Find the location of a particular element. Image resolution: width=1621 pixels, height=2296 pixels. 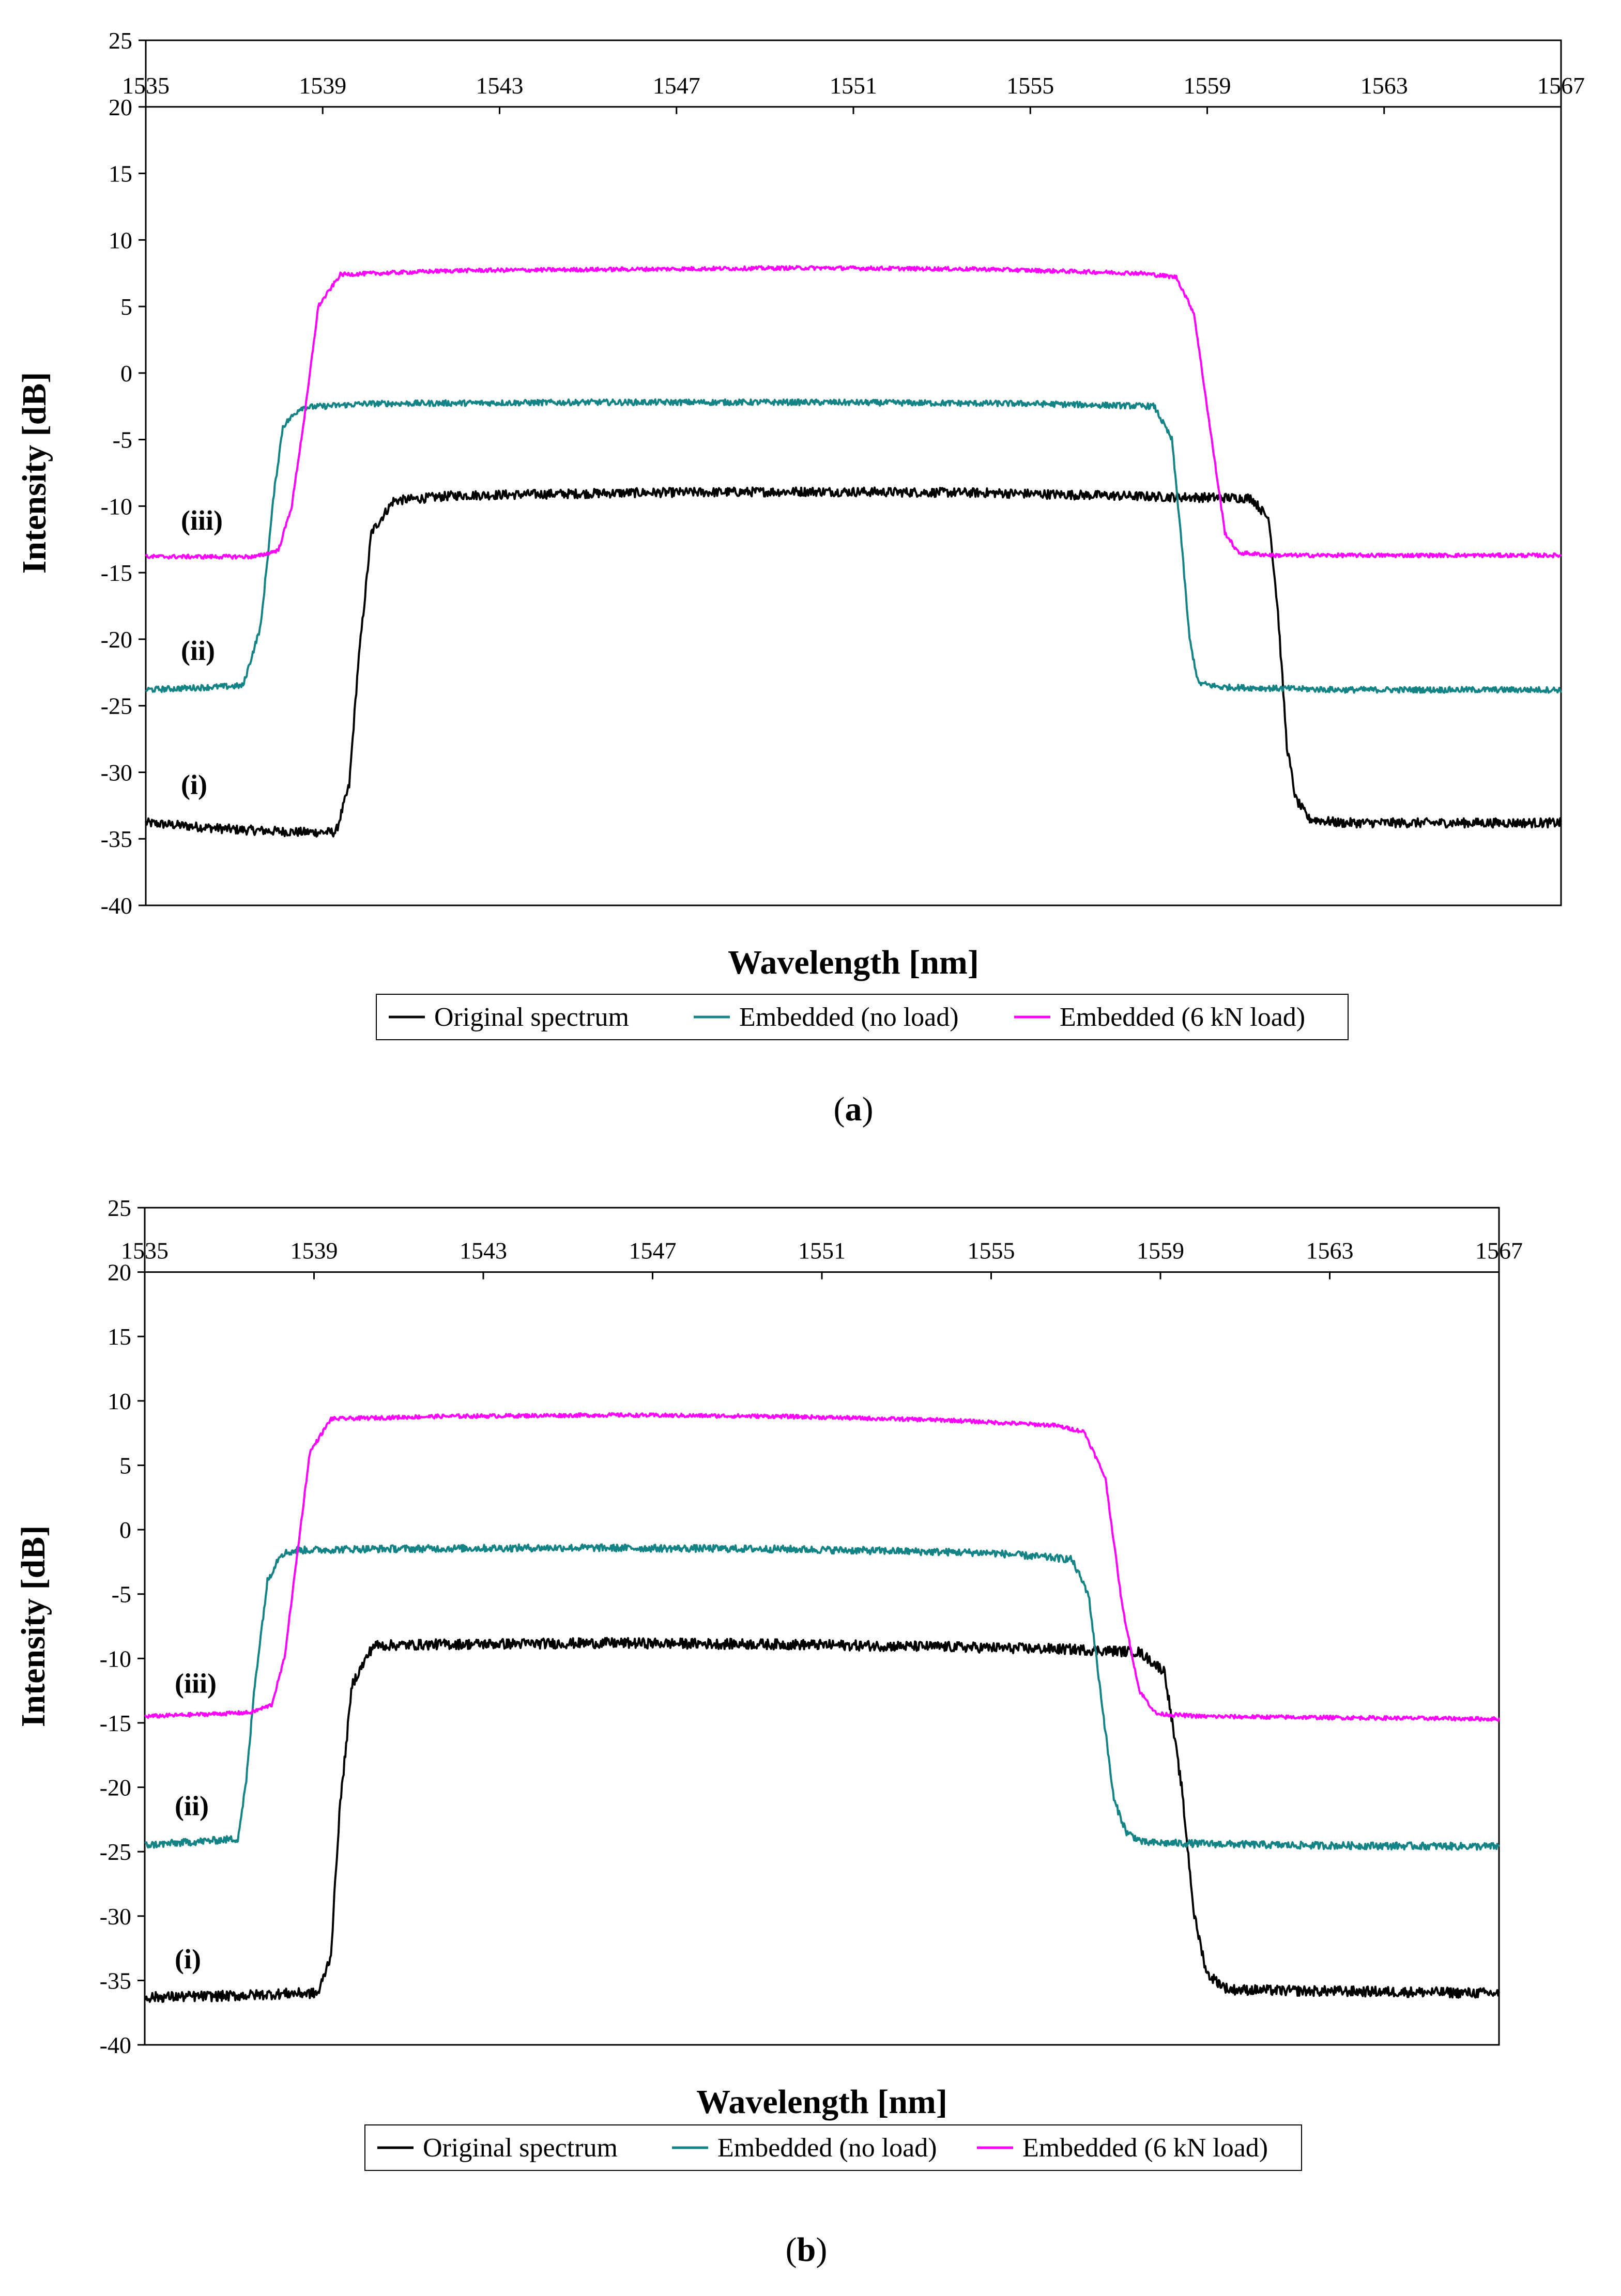

panel-label-letter: a is located at coordinates (853, 1109).